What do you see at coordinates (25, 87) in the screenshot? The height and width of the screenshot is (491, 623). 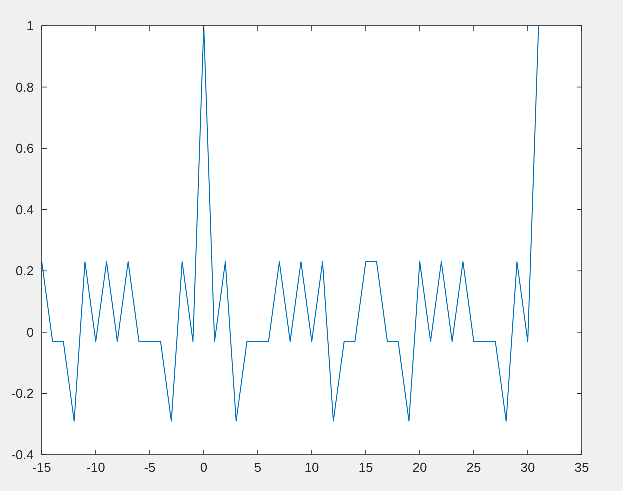 I see `y-tick-label: 0.8` at bounding box center [25, 87].